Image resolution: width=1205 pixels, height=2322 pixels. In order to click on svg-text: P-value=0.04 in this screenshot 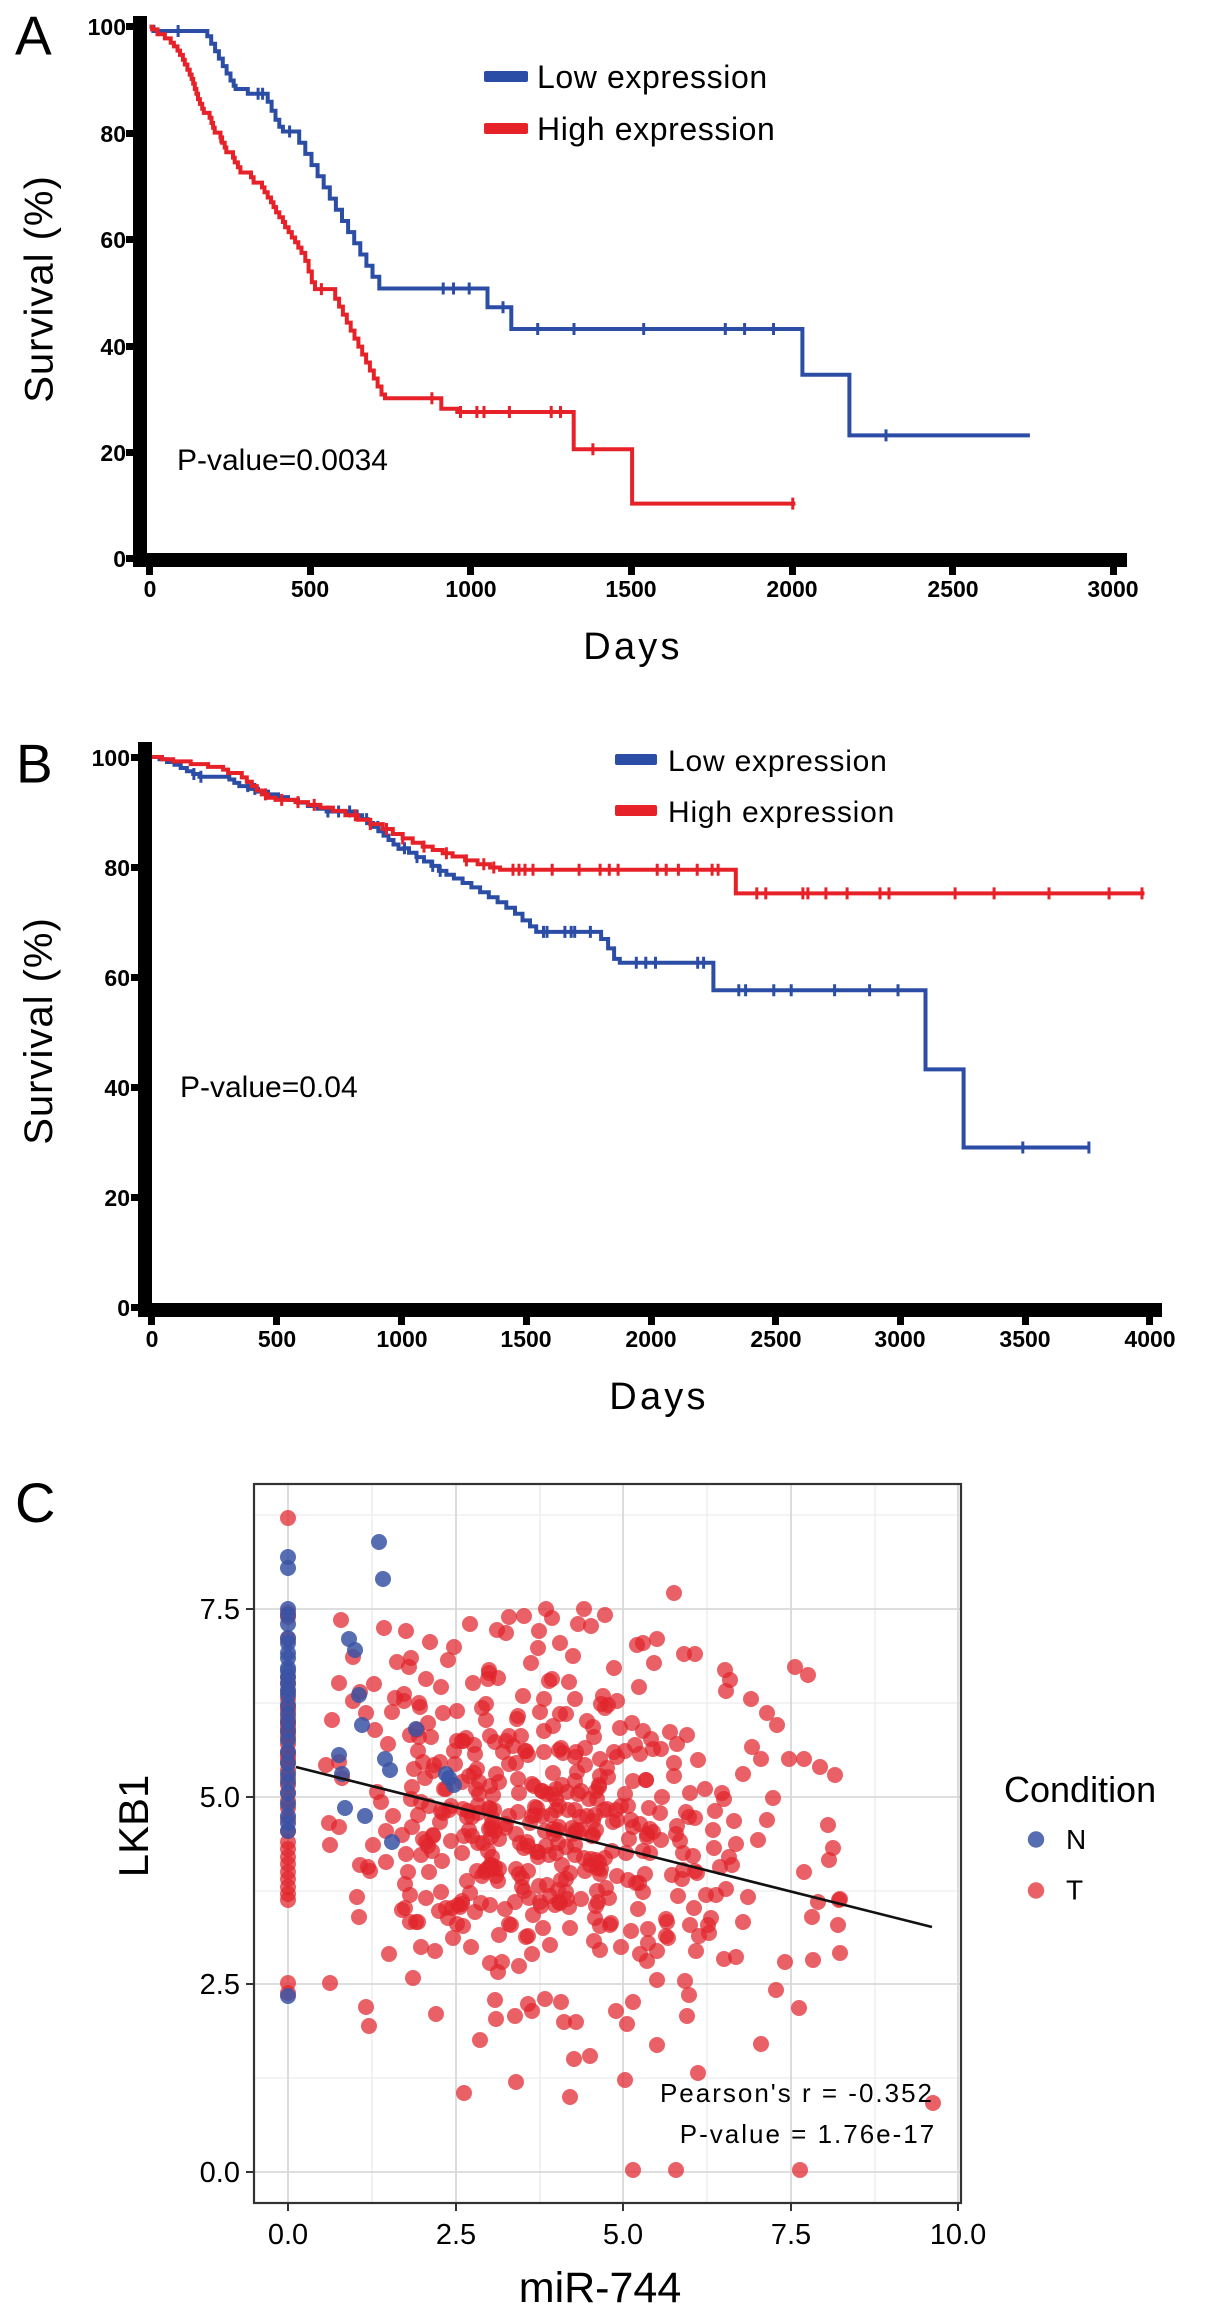, I will do `click(269, 1087)`.